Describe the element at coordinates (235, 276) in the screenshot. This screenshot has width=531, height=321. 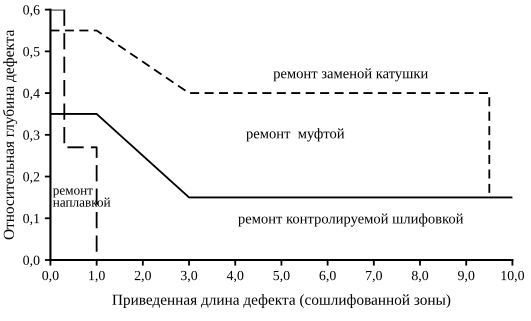
I see `x-tick-label: 4,0` at that location.